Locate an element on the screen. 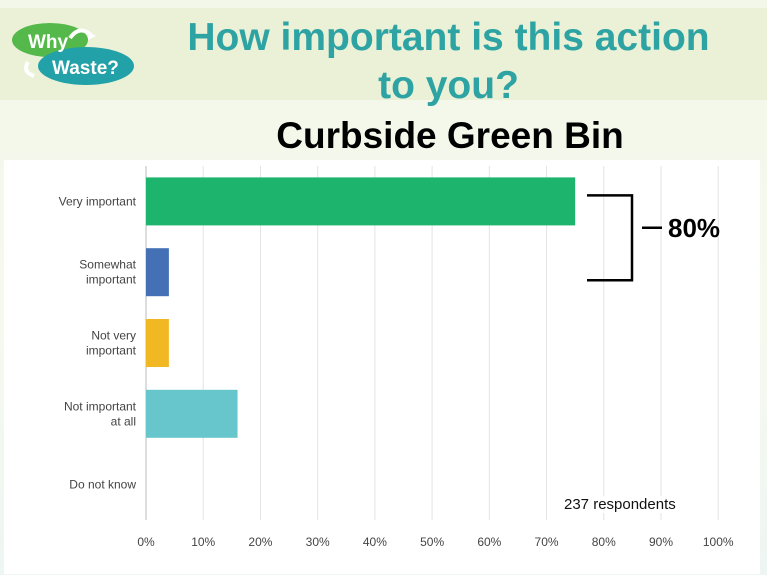 This screenshot has width=767, height=575. category-label: Not important is located at coordinates (100, 406).